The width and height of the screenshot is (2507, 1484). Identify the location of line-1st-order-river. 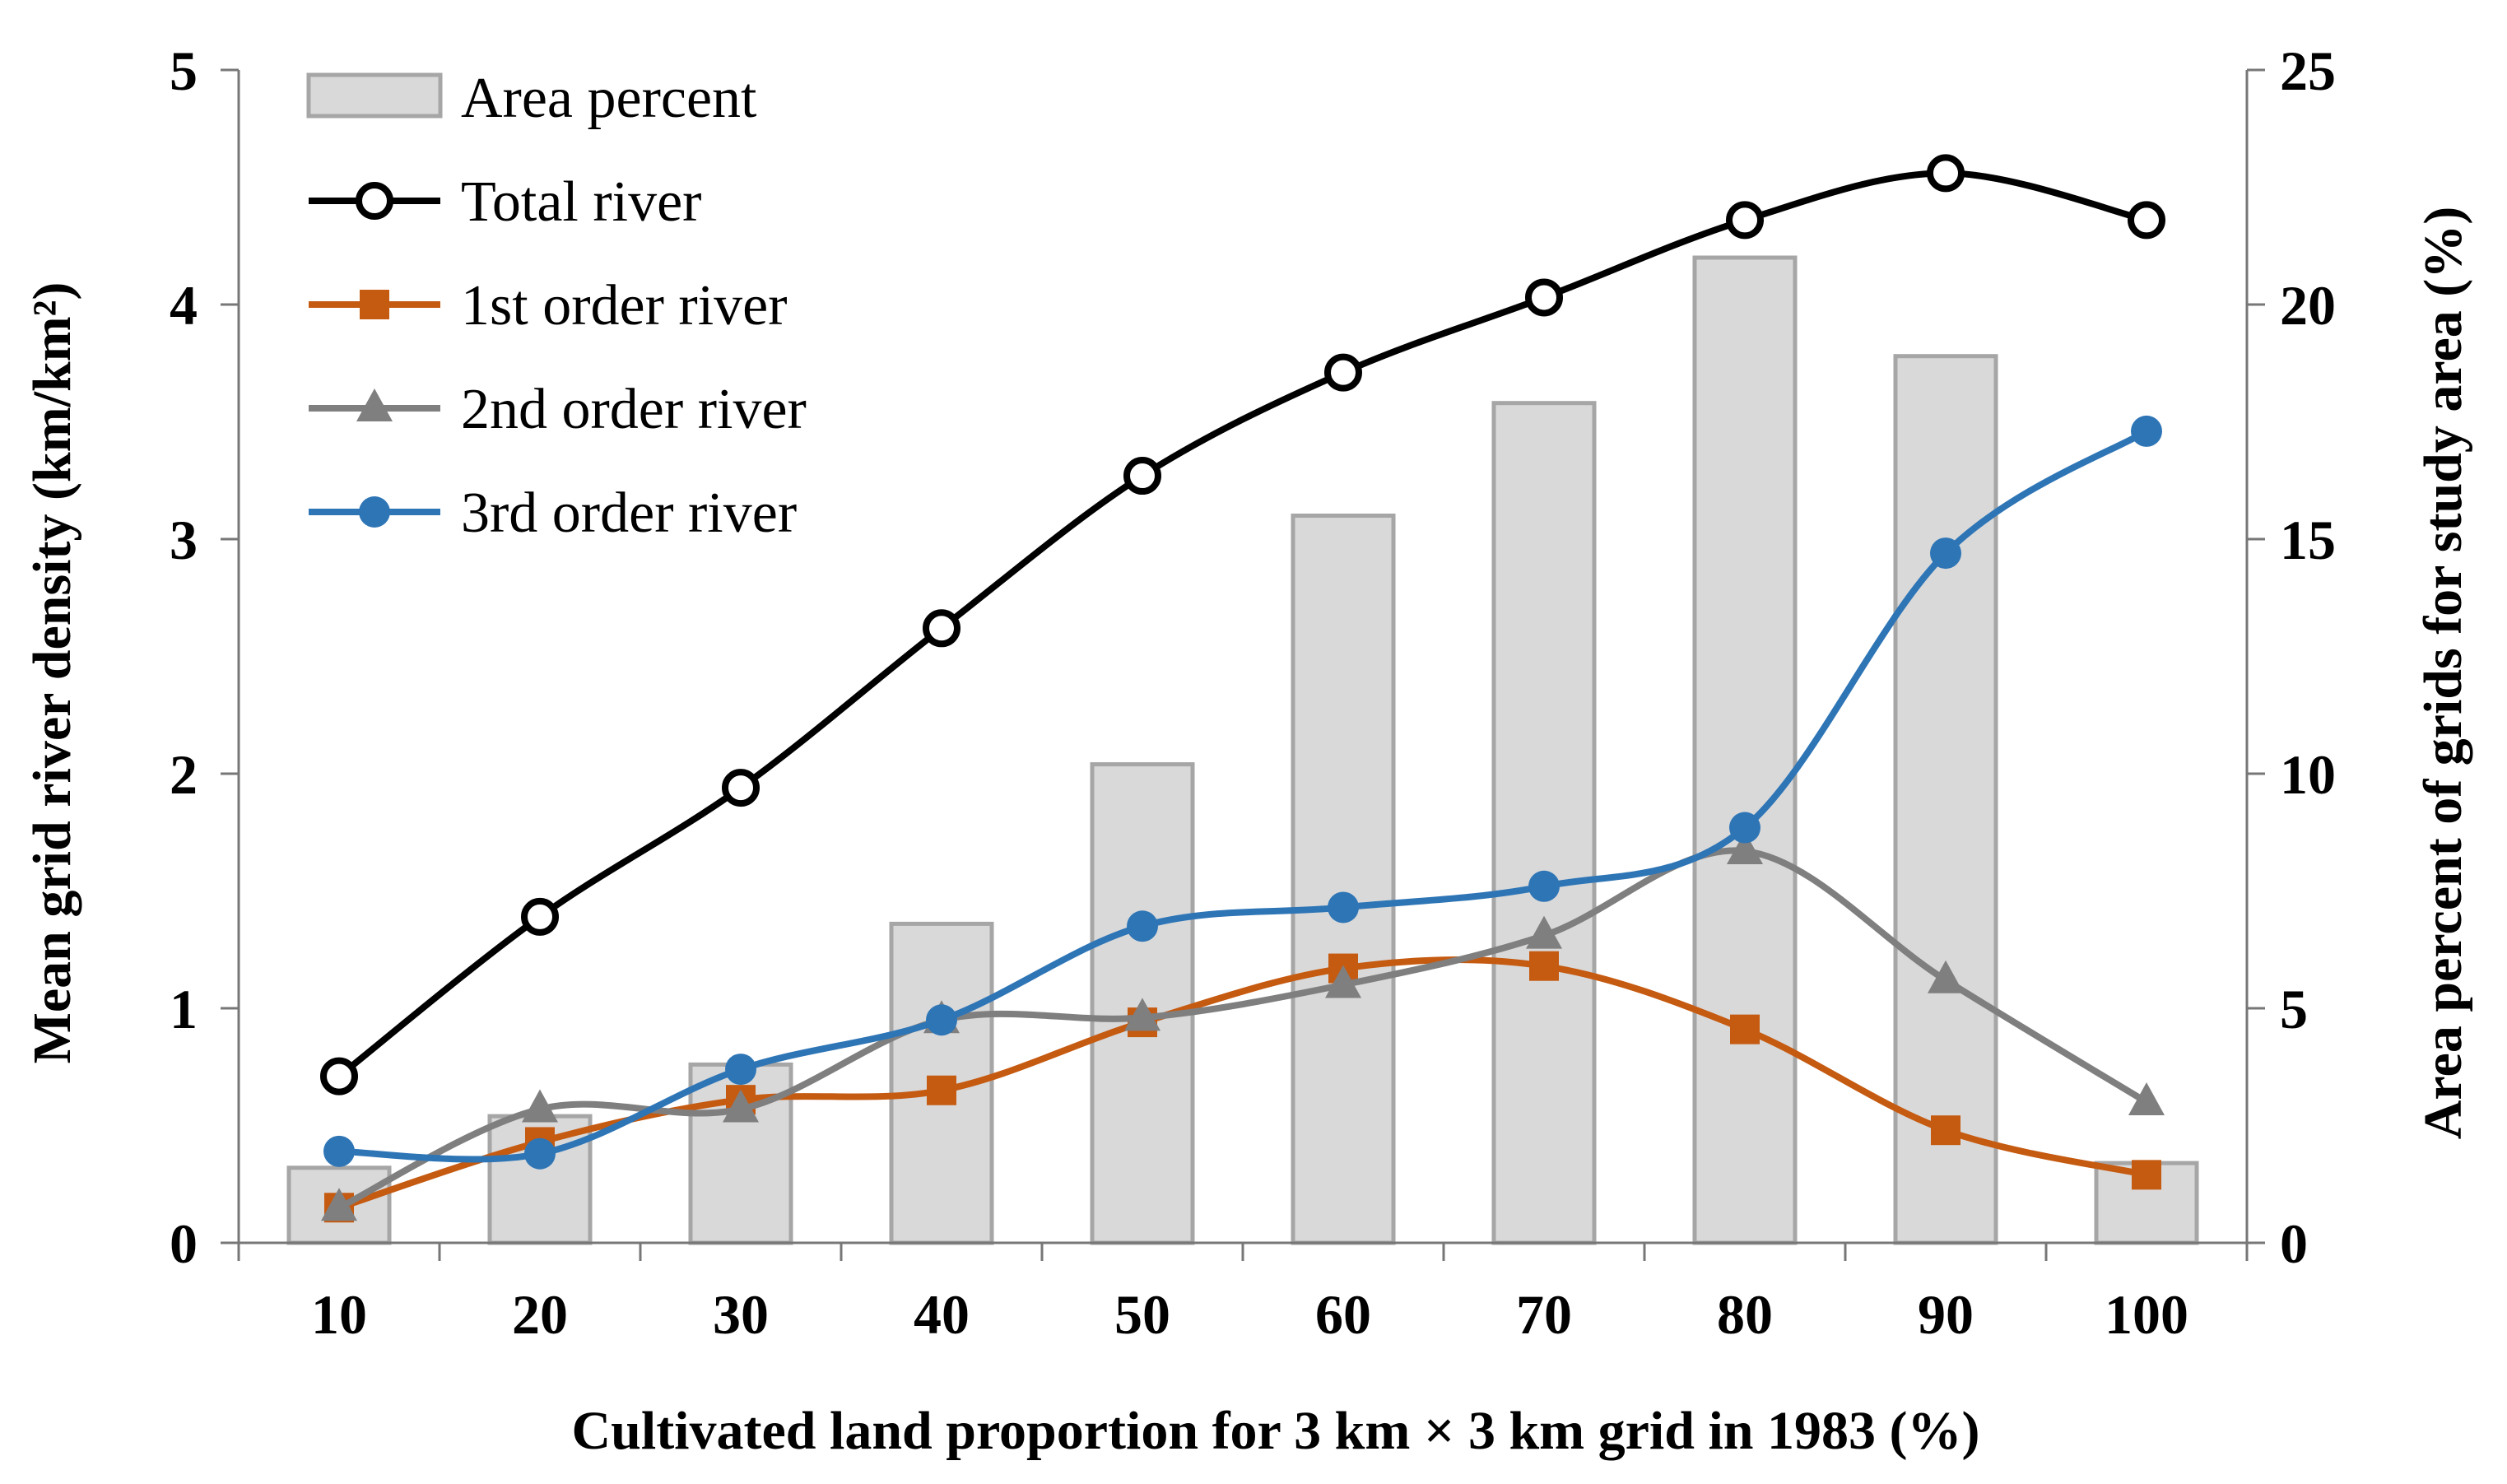
(1242, 1084).